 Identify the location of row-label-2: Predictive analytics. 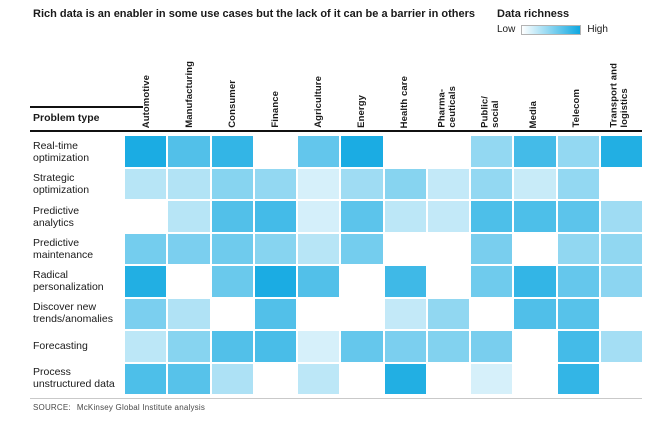
(56, 216).